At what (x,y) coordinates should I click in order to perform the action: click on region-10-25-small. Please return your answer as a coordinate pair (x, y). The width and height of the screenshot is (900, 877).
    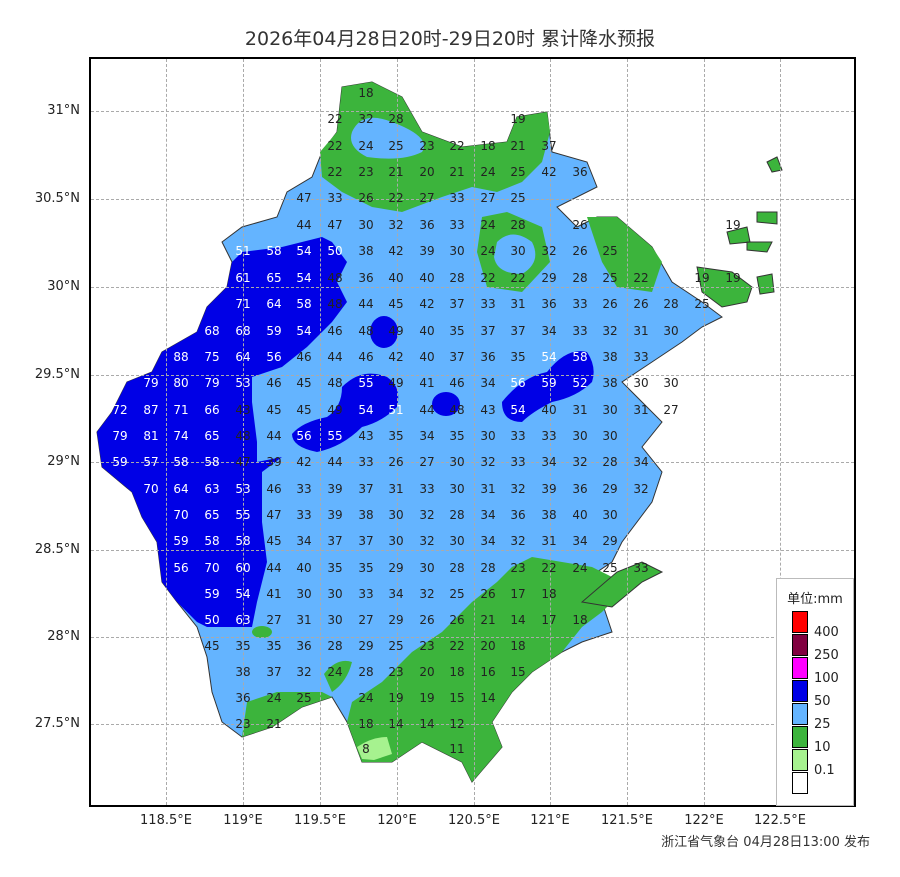
    Looking at the image, I should click on (262, 632).